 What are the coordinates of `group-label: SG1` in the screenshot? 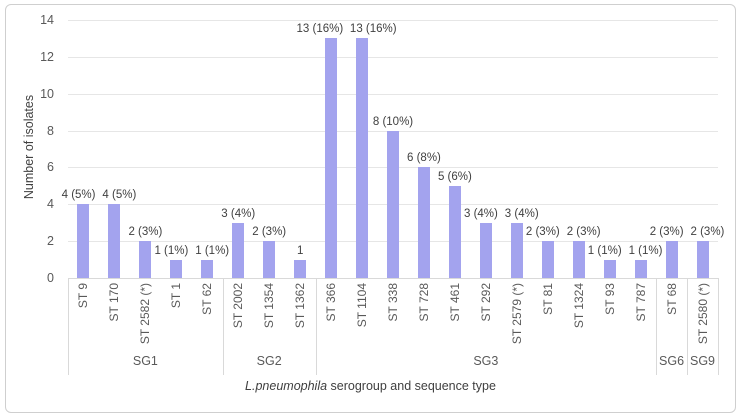 It's located at (145, 361).